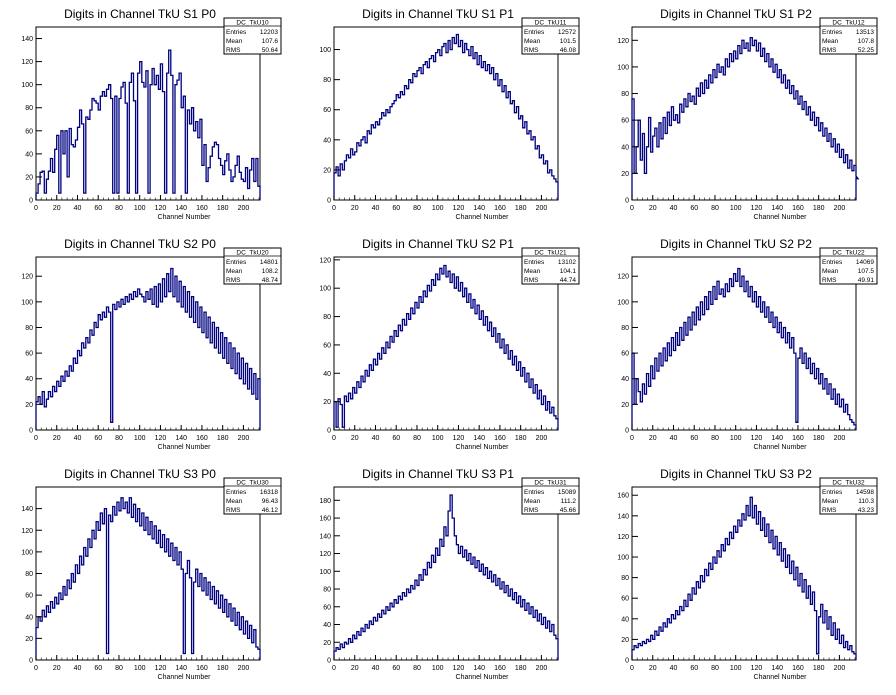 This screenshot has width=896, height=695. I want to click on stats-value-entries: 13102, so click(567, 262).